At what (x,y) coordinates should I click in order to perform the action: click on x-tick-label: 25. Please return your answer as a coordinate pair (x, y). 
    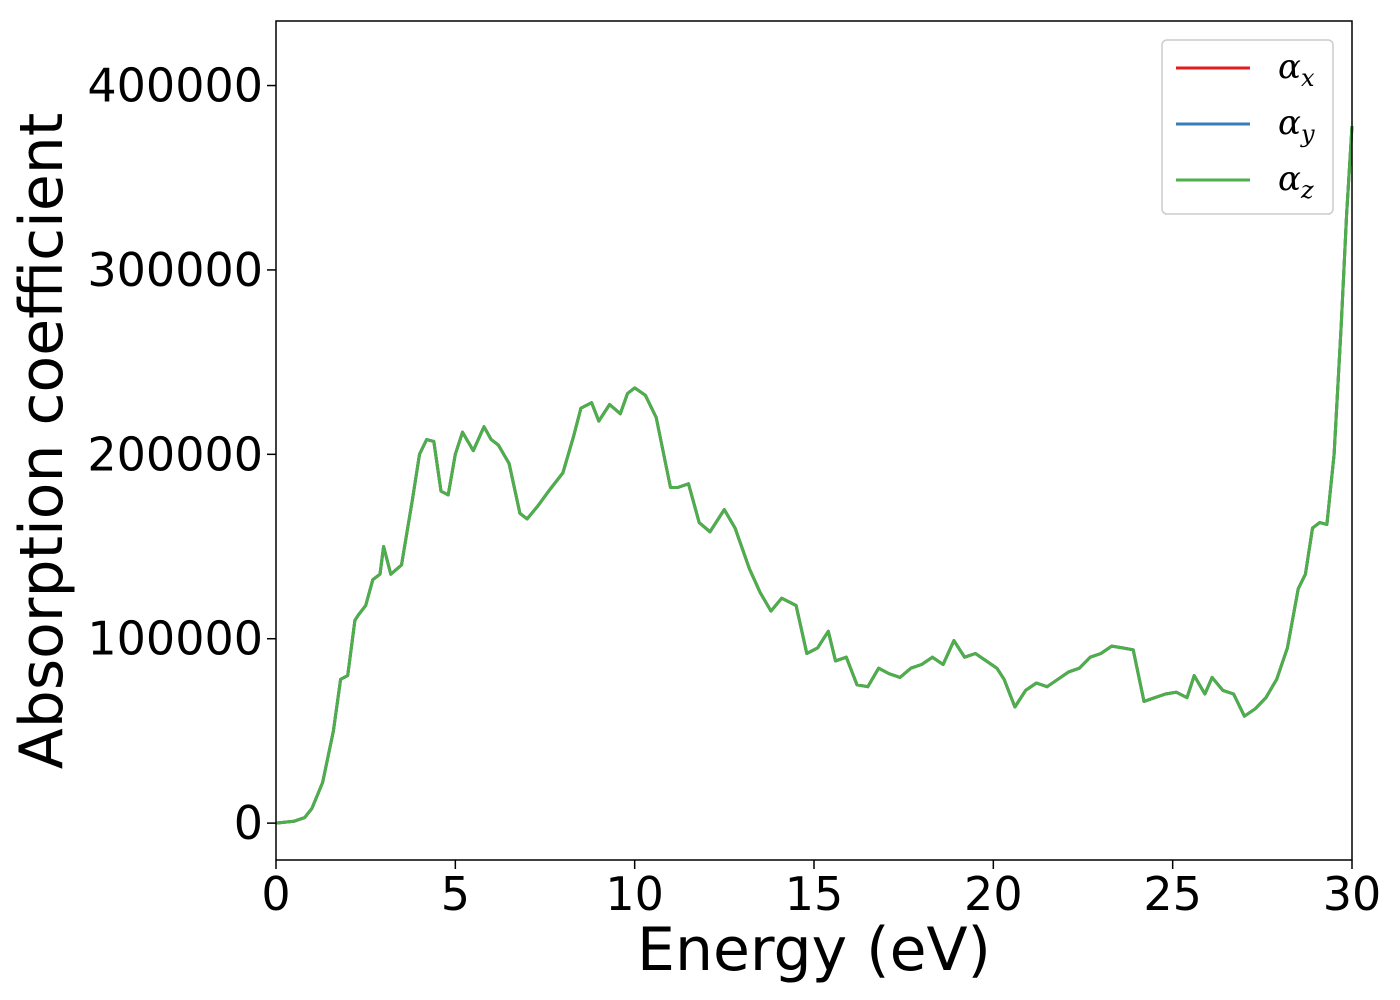
    Looking at the image, I should click on (1172, 894).